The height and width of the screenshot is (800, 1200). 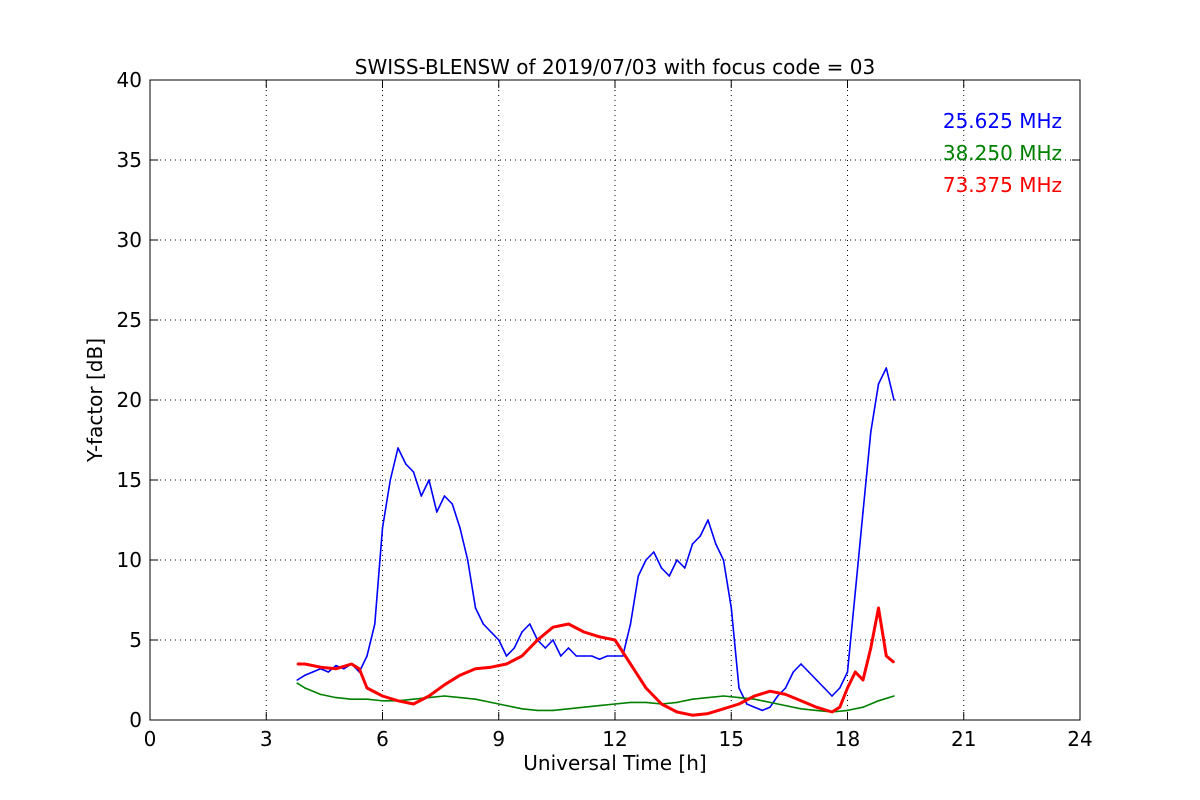 What do you see at coordinates (614, 763) in the screenshot?
I see `x-axis-label: Universal Time [h]` at bounding box center [614, 763].